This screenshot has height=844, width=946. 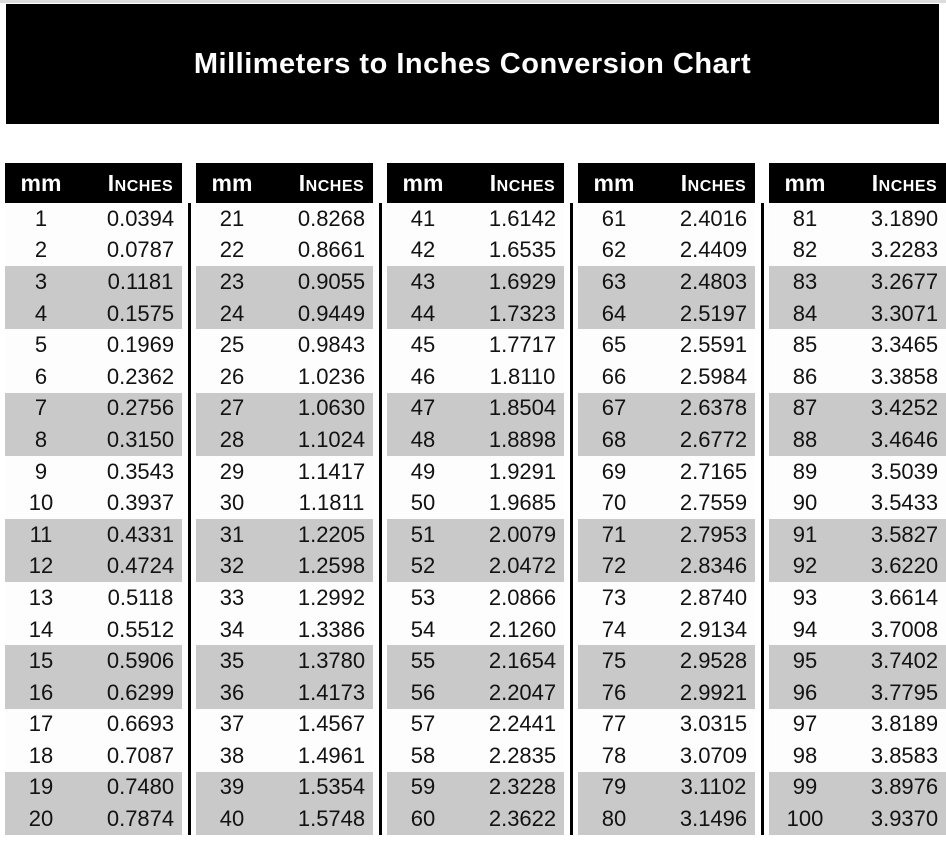 What do you see at coordinates (522, 250) in the screenshot?
I see `inches-value: 1.6535` at bounding box center [522, 250].